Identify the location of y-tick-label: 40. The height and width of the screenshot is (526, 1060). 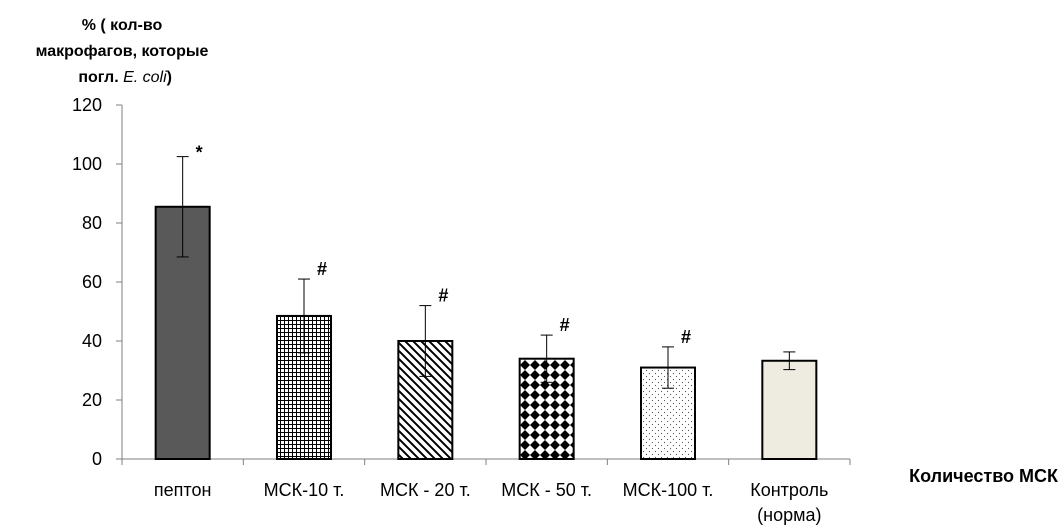
(92, 341).